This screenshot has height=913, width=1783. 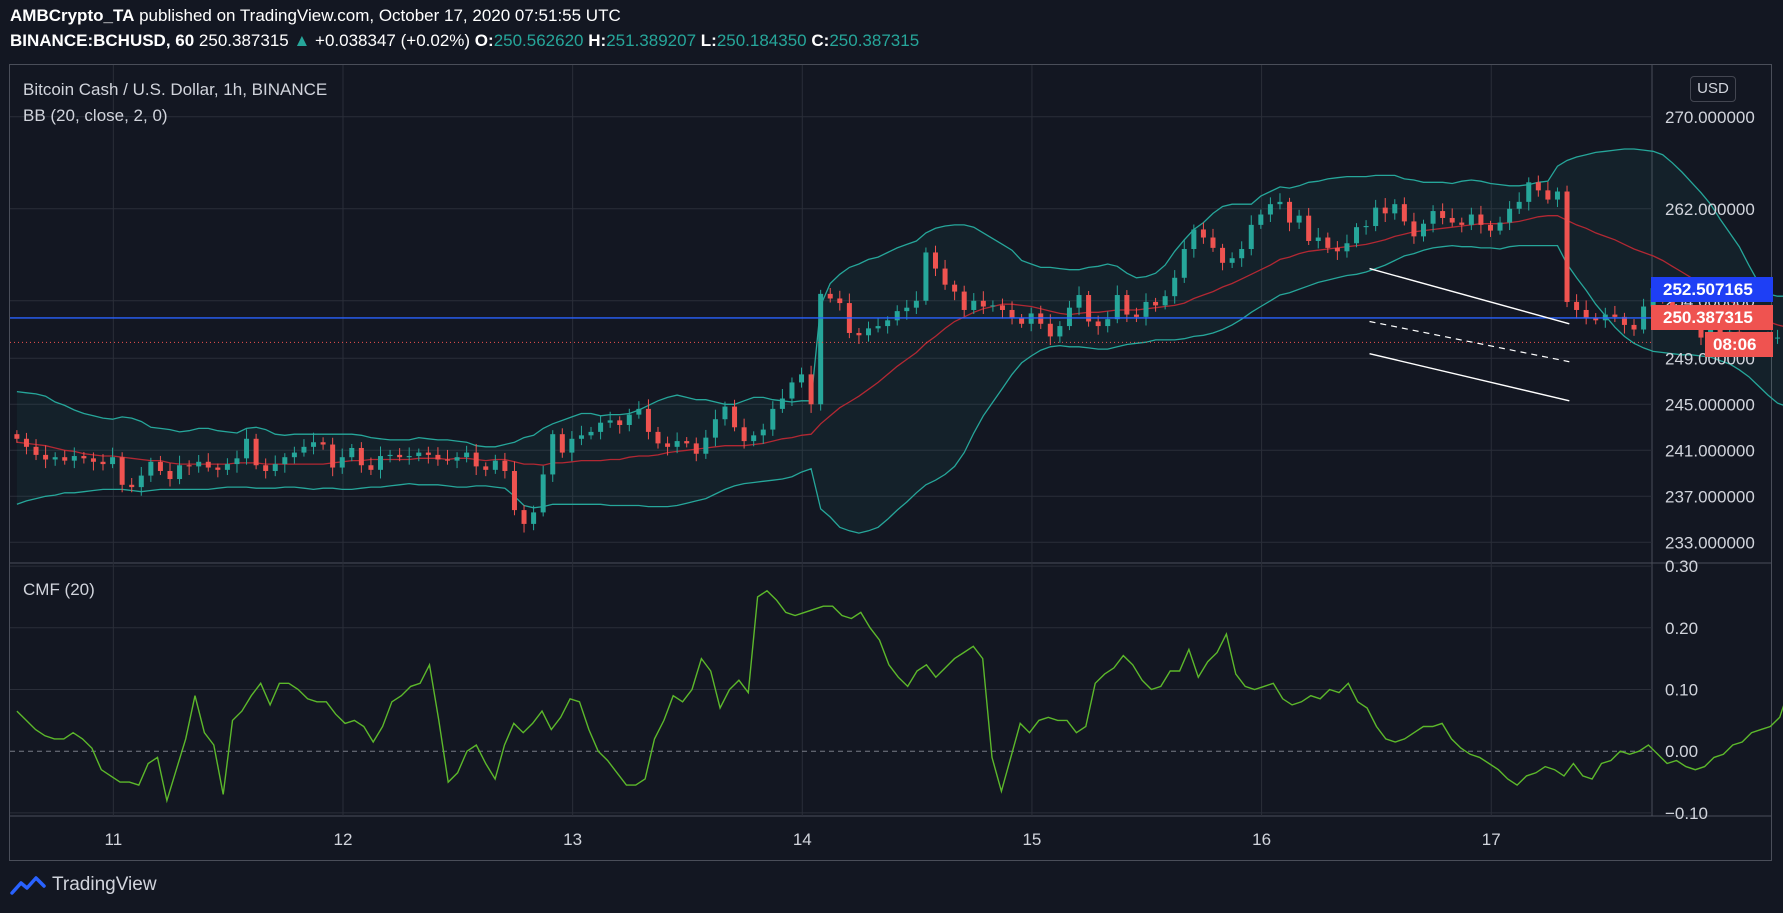 What do you see at coordinates (59, 589) in the screenshot?
I see `cmf-indicator-label: CMF (20)` at bounding box center [59, 589].